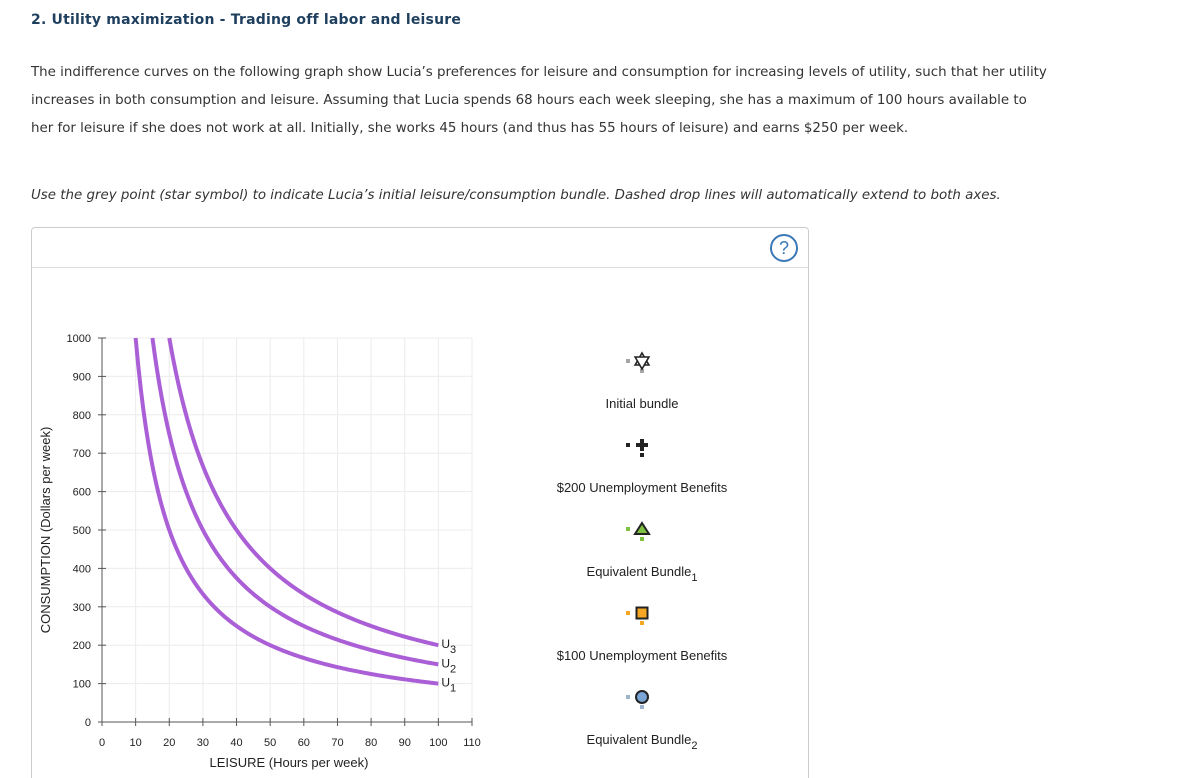 This screenshot has width=1191, height=778. What do you see at coordinates (169, 743) in the screenshot?
I see `x-tick-label: 20` at bounding box center [169, 743].